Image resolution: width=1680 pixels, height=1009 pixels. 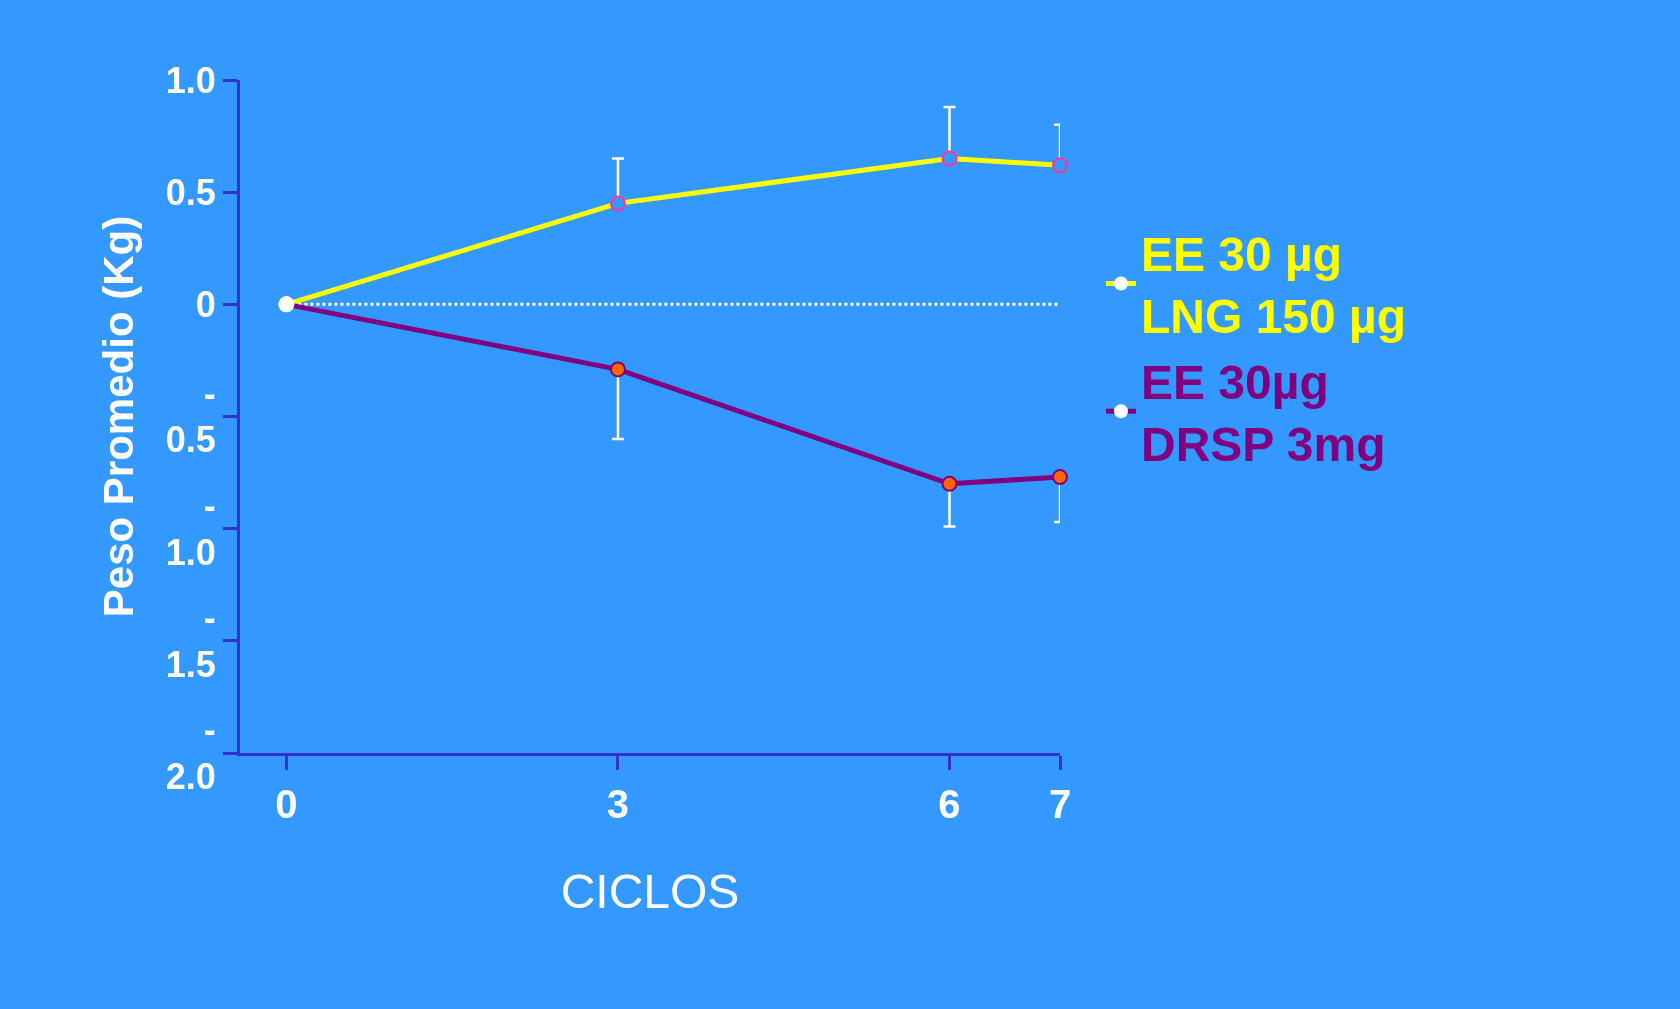 What do you see at coordinates (190, 528) in the screenshot?
I see `y-tick-label: - 1.0` at bounding box center [190, 528].